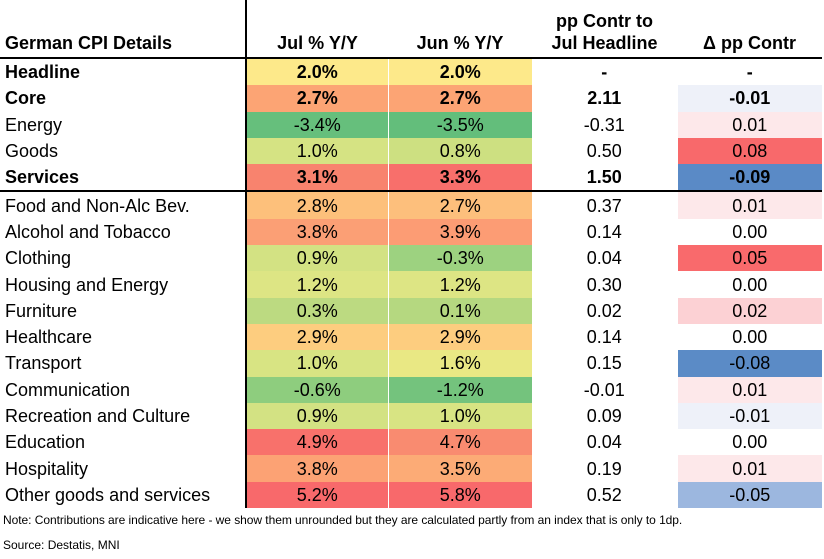 This screenshot has height=559, width=824. I want to click on table-row: Transport 1.0% 1.6% 0.15 -0.08, so click(411, 363).